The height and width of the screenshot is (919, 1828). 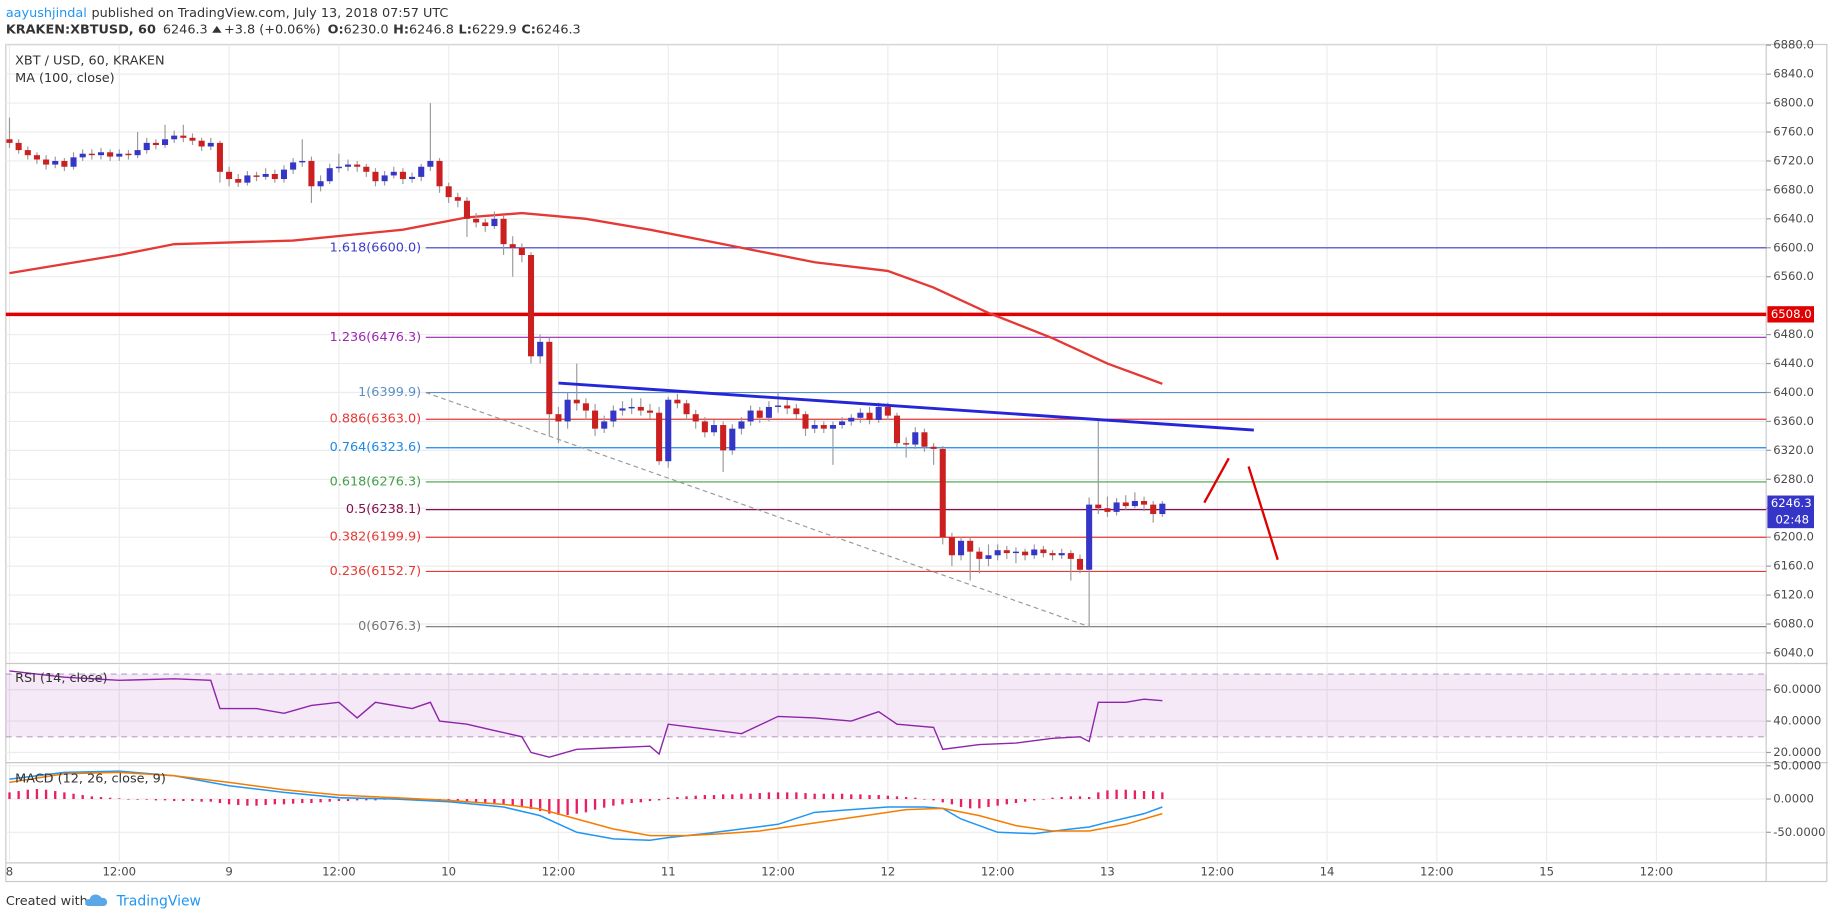 What do you see at coordinates (1797, 721) in the screenshot?
I see `y-tick-label: 40.0000` at bounding box center [1797, 721].